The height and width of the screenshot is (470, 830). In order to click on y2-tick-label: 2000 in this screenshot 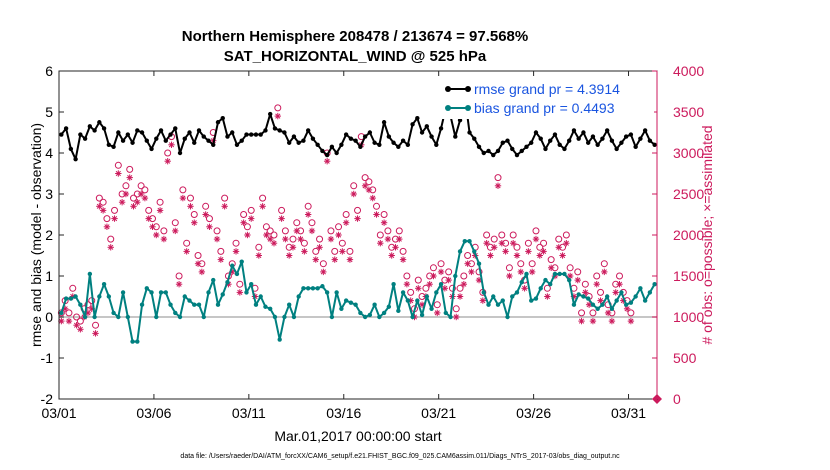, I will do `click(688, 235)`.